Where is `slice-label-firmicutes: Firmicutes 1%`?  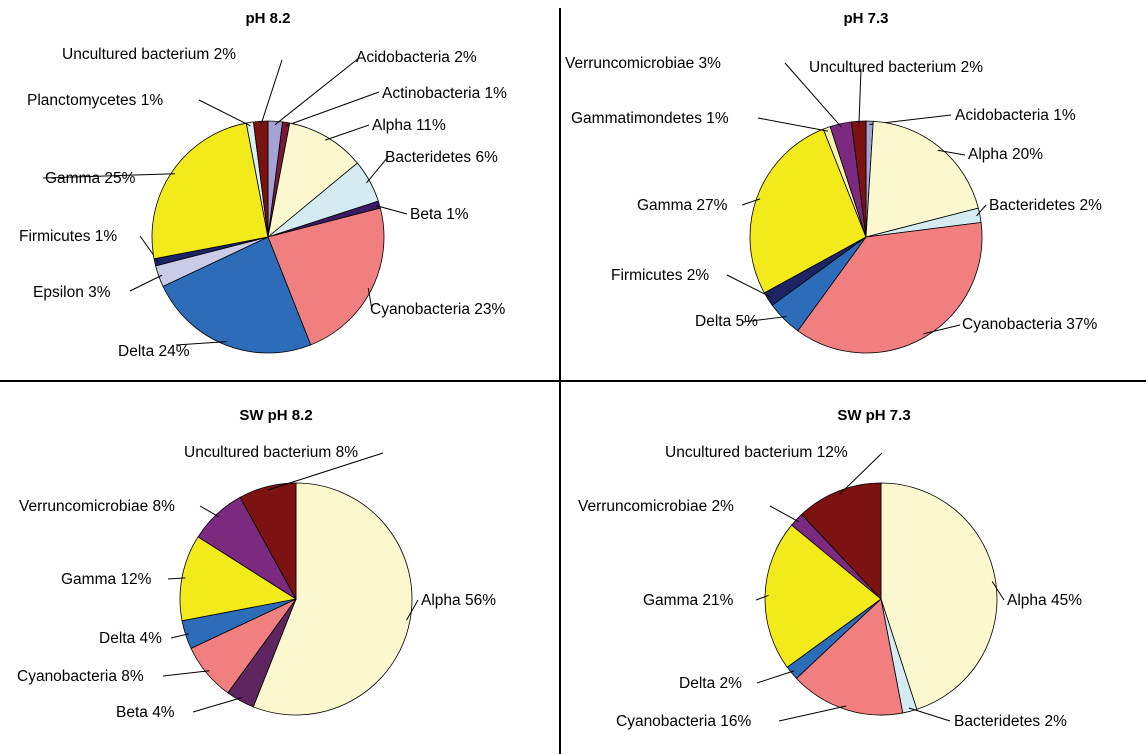
slice-label-firmicutes: Firmicutes 1% is located at coordinates (68, 236).